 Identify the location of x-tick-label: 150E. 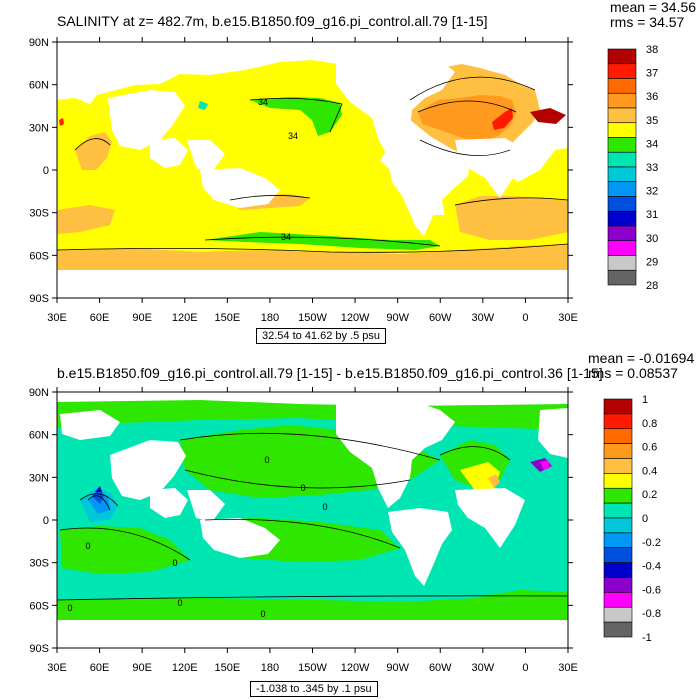
(227, 318).